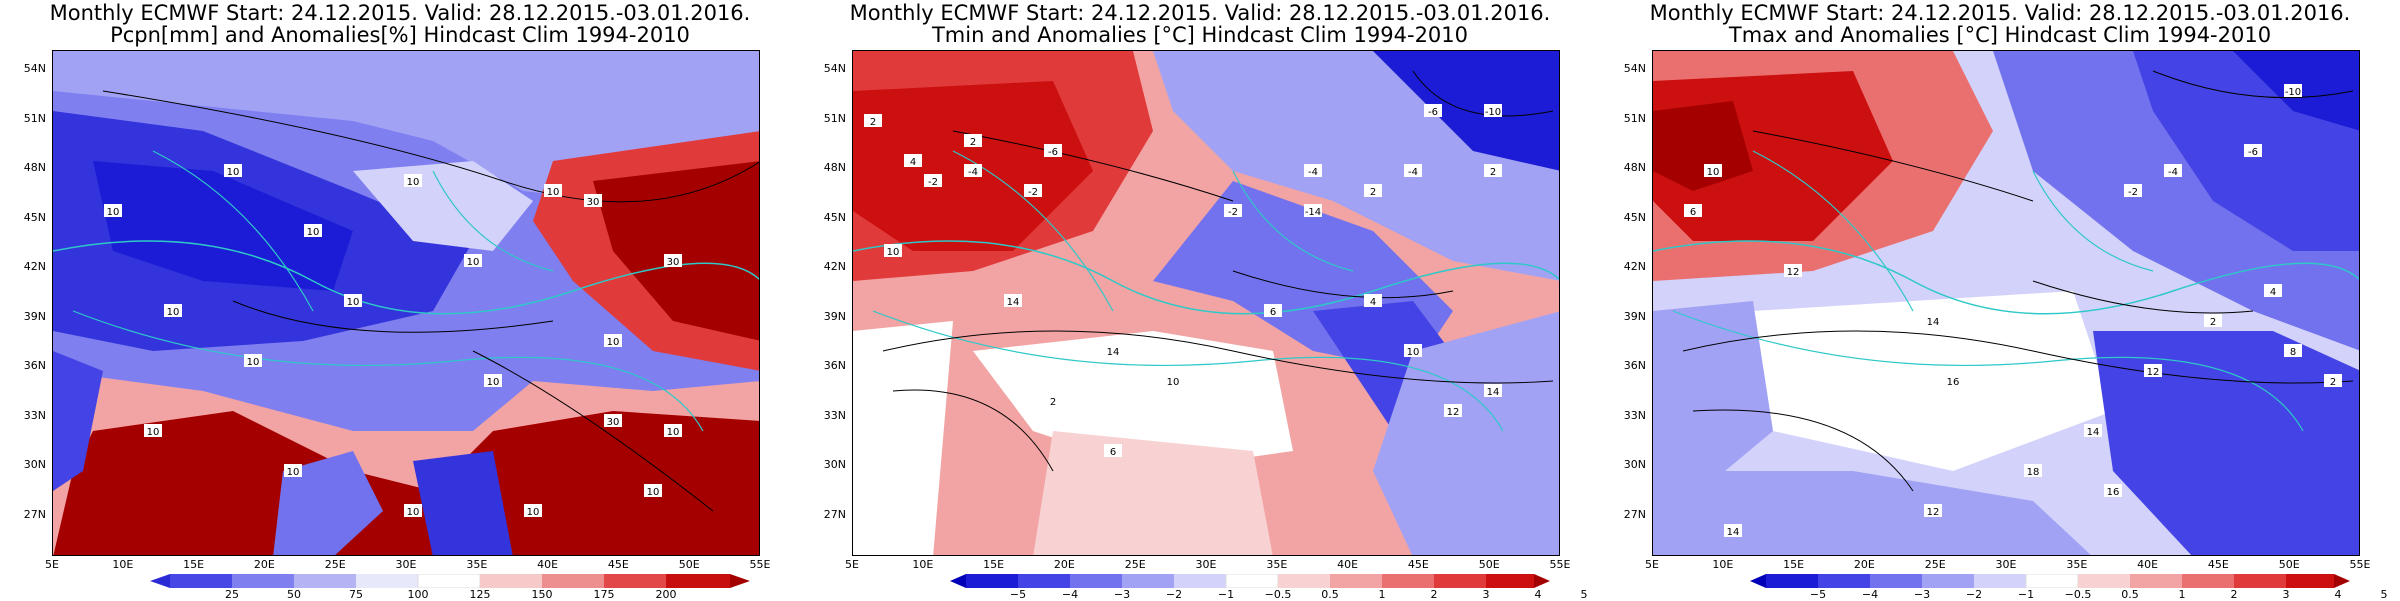 Image resolution: width=2400 pixels, height=601 pixels. I want to click on latitude-label: 48N, so click(1634, 168).